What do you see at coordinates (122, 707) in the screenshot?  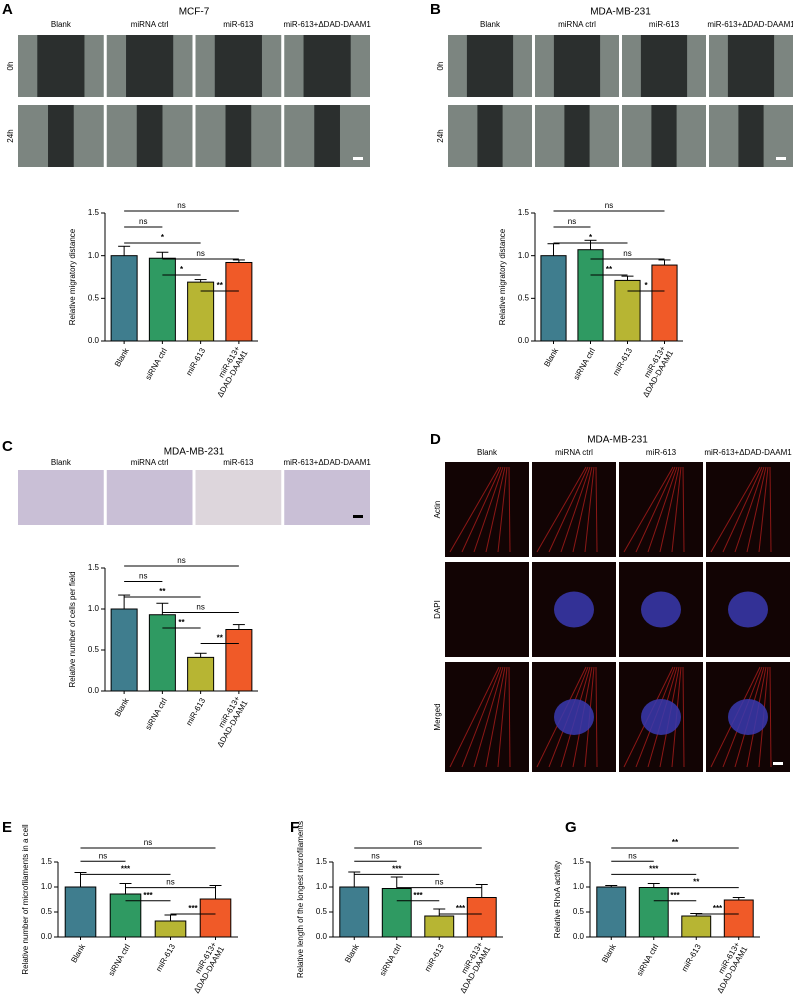 I see `x-tick-label: Blank` at bounding box center [122, 707].